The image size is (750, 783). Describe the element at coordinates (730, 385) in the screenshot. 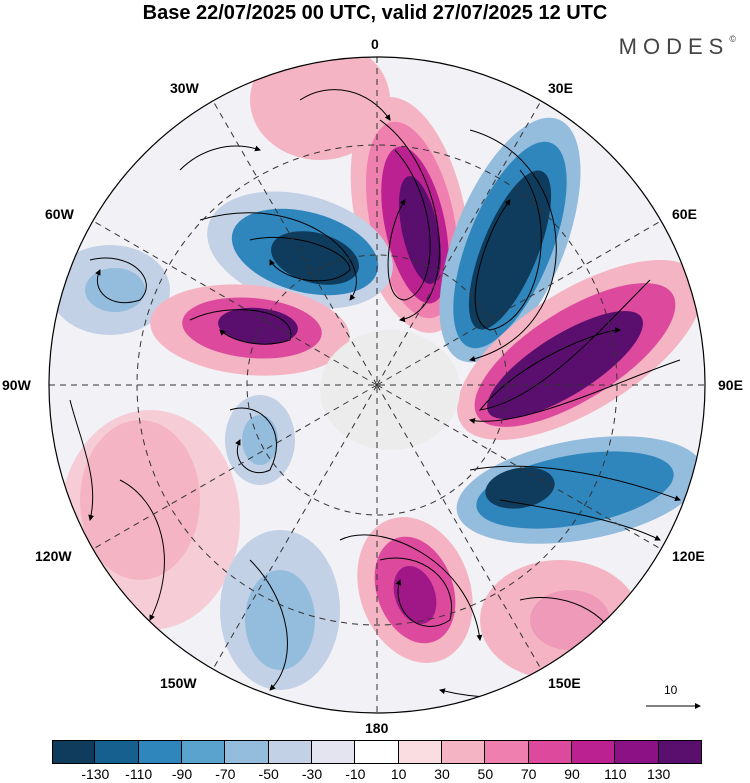

I see `lon-label-90e: 90E` at that location.